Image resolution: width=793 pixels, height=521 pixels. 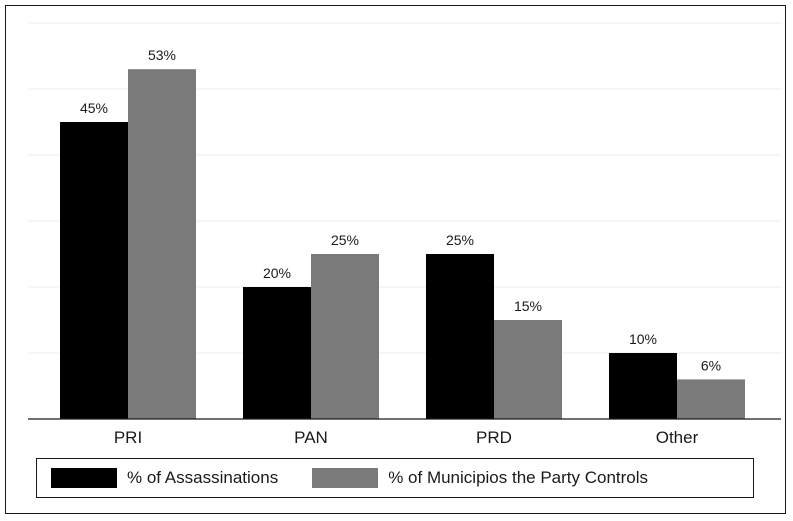 What do you see at coordinates (711, 365) in the screenshot?
I see `data-label: 6%` at bounding box center [711, 365].